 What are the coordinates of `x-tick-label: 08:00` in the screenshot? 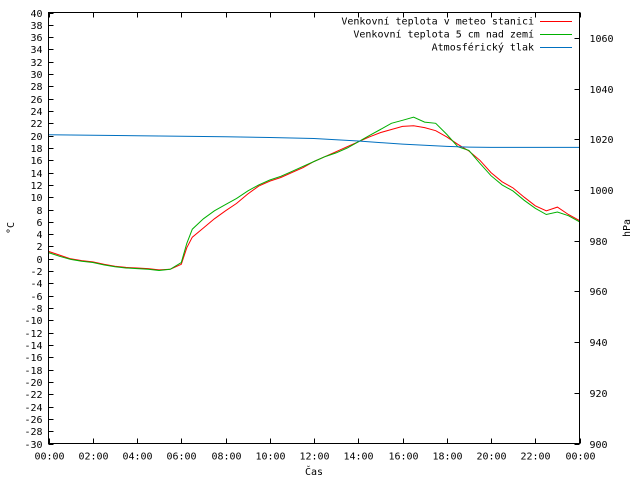 It's located at (226, 457).